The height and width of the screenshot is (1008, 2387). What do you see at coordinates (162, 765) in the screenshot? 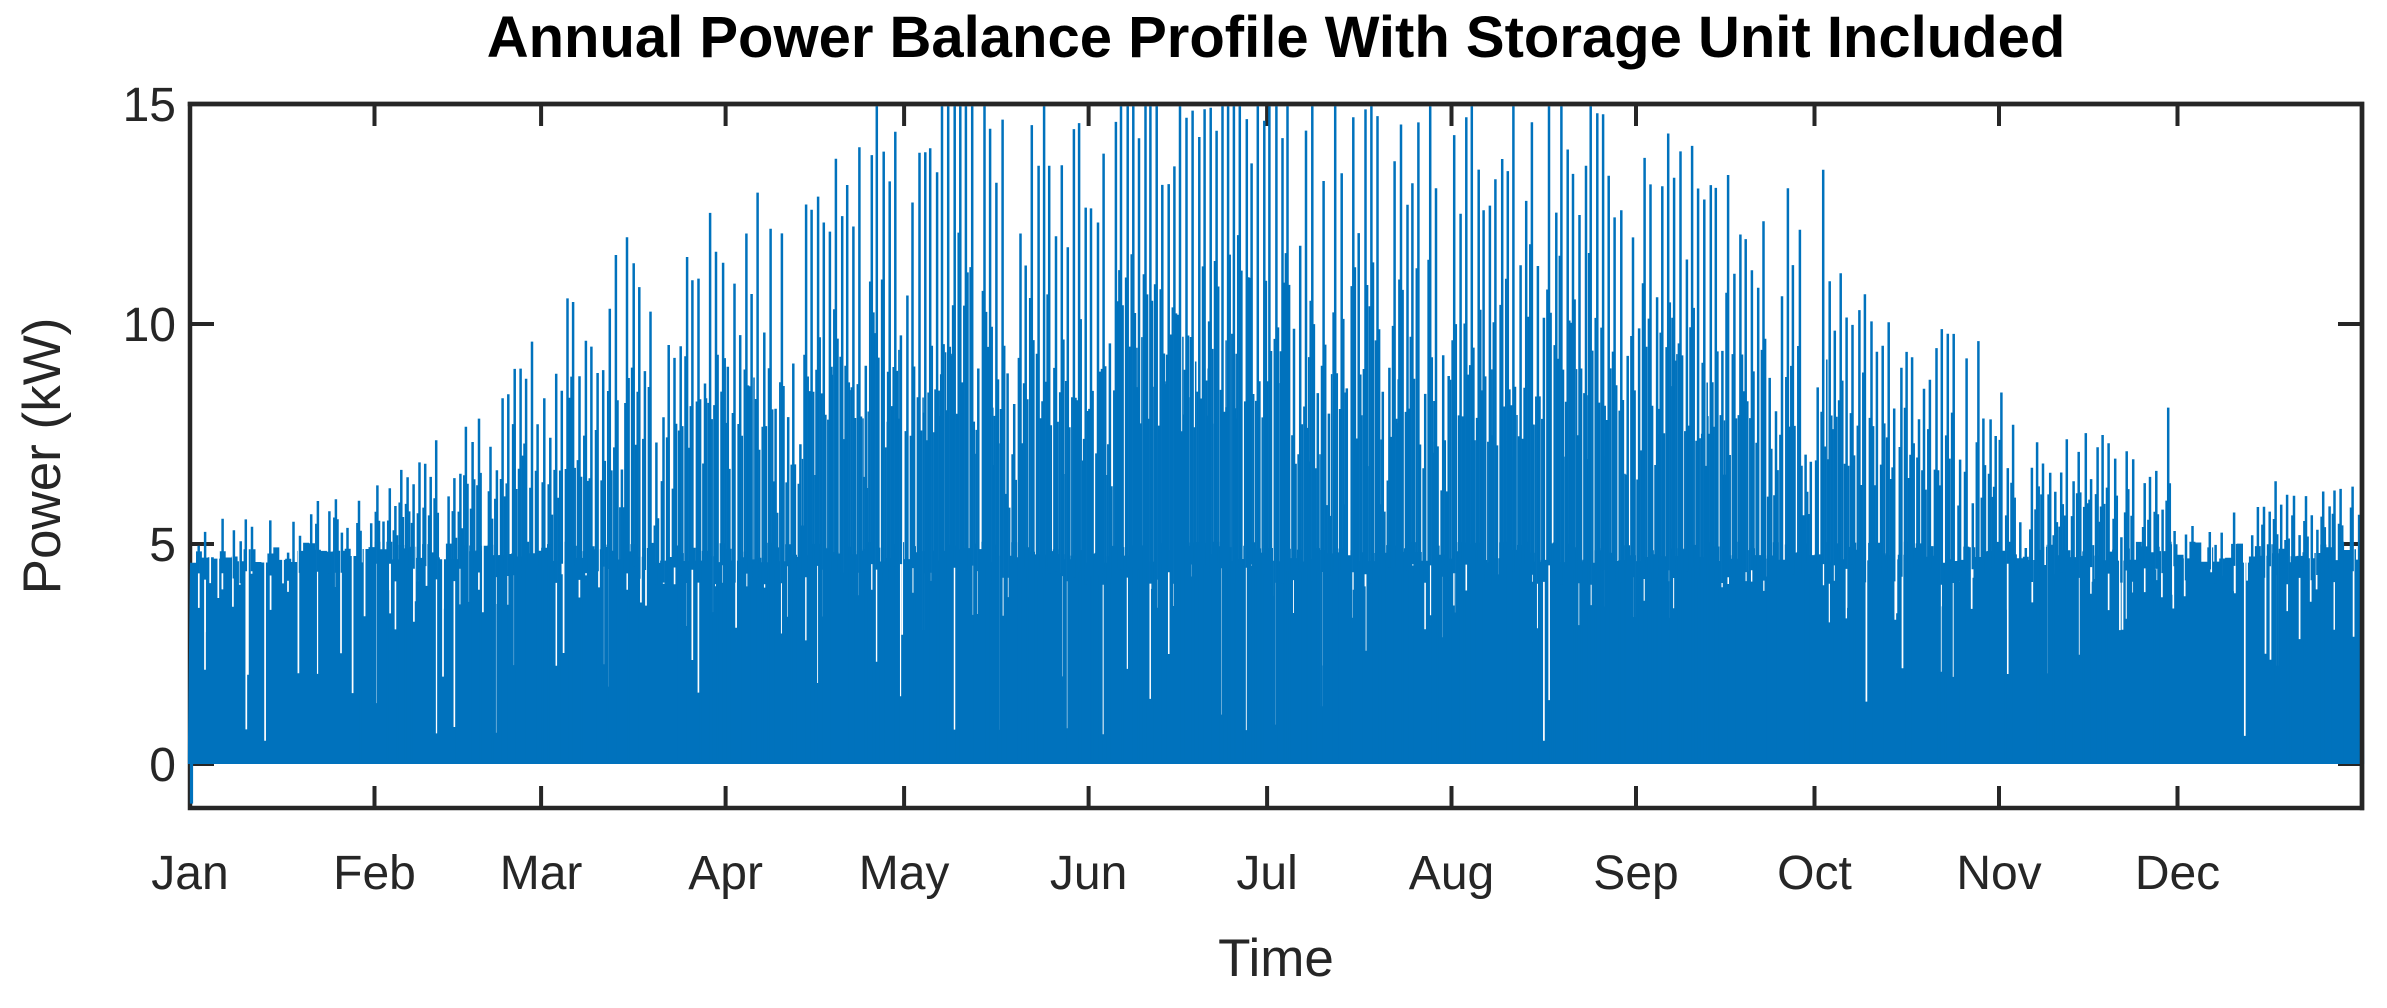
I see `y-tick-label-0: 0` at bounding box center [162, 765].